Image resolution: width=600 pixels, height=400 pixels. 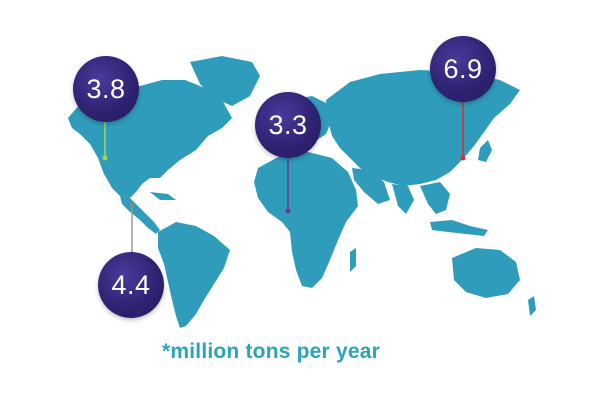 I want to click on anchor-dot-north-america, so click(x=105, y=158).